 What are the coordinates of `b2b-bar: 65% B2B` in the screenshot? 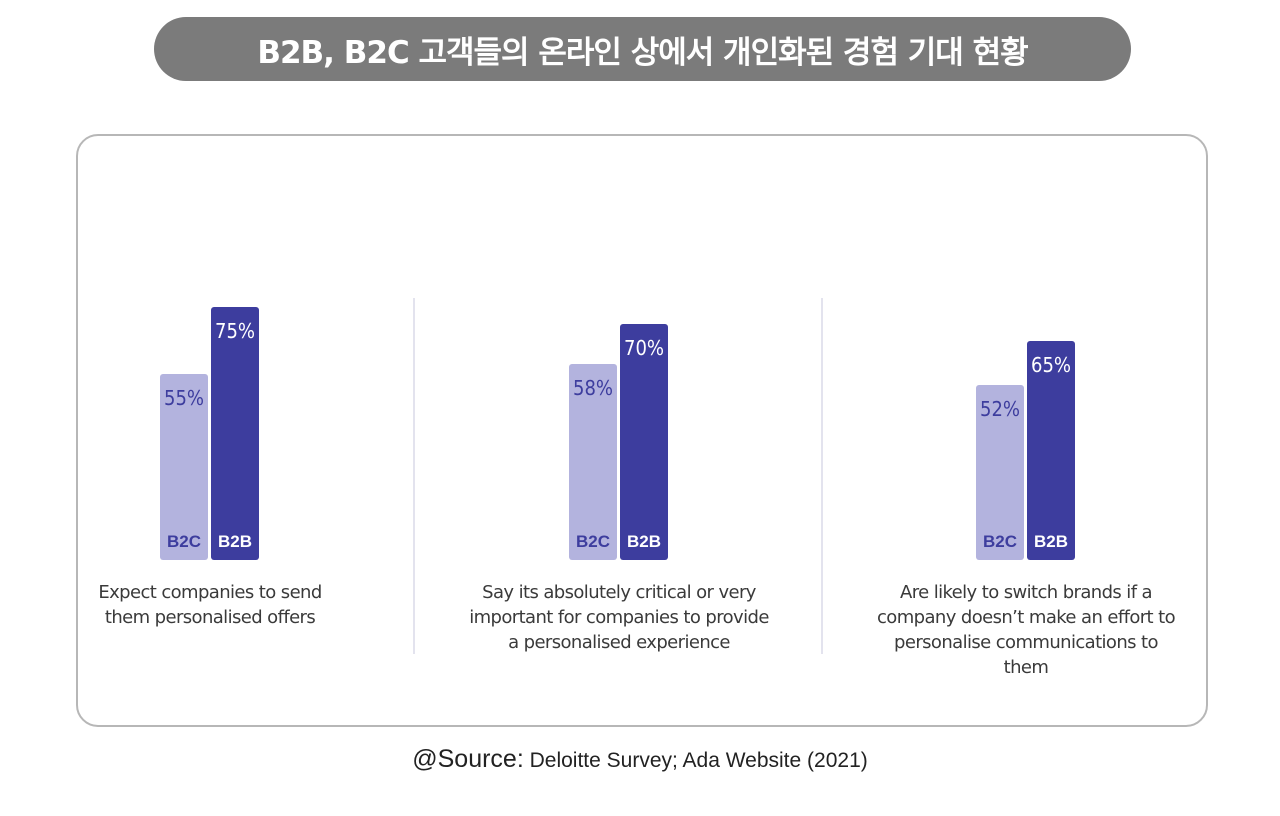 It's located at (1051, 450).